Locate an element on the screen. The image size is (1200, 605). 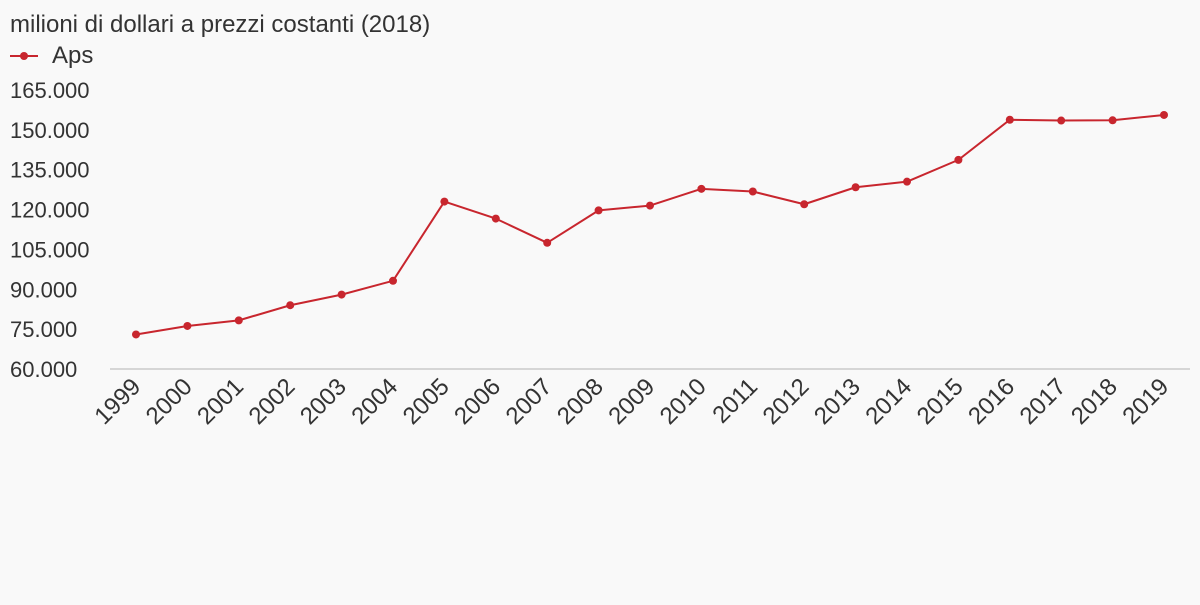
y-tick-label: 105.000 is located at coordinates (50, 249).